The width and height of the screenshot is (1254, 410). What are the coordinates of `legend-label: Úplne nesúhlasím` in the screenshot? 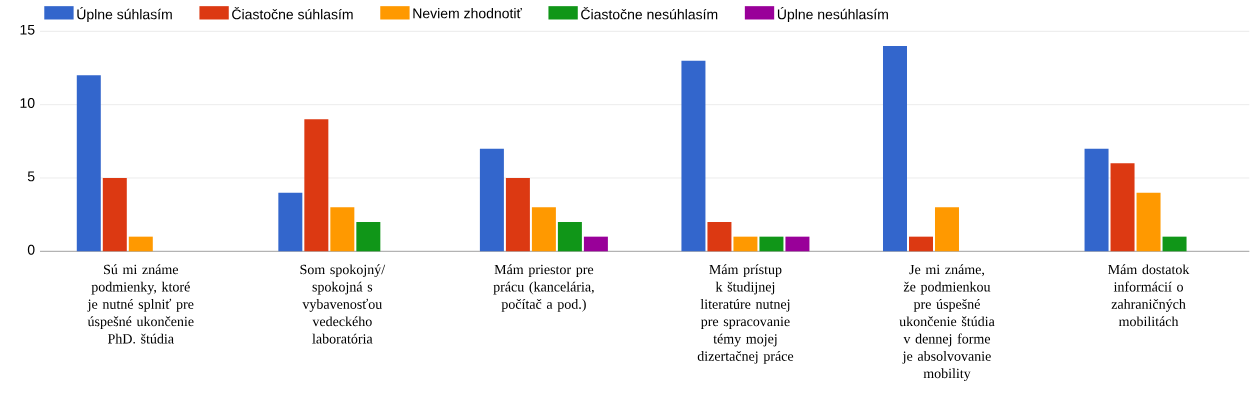 It's located at (832, 15).